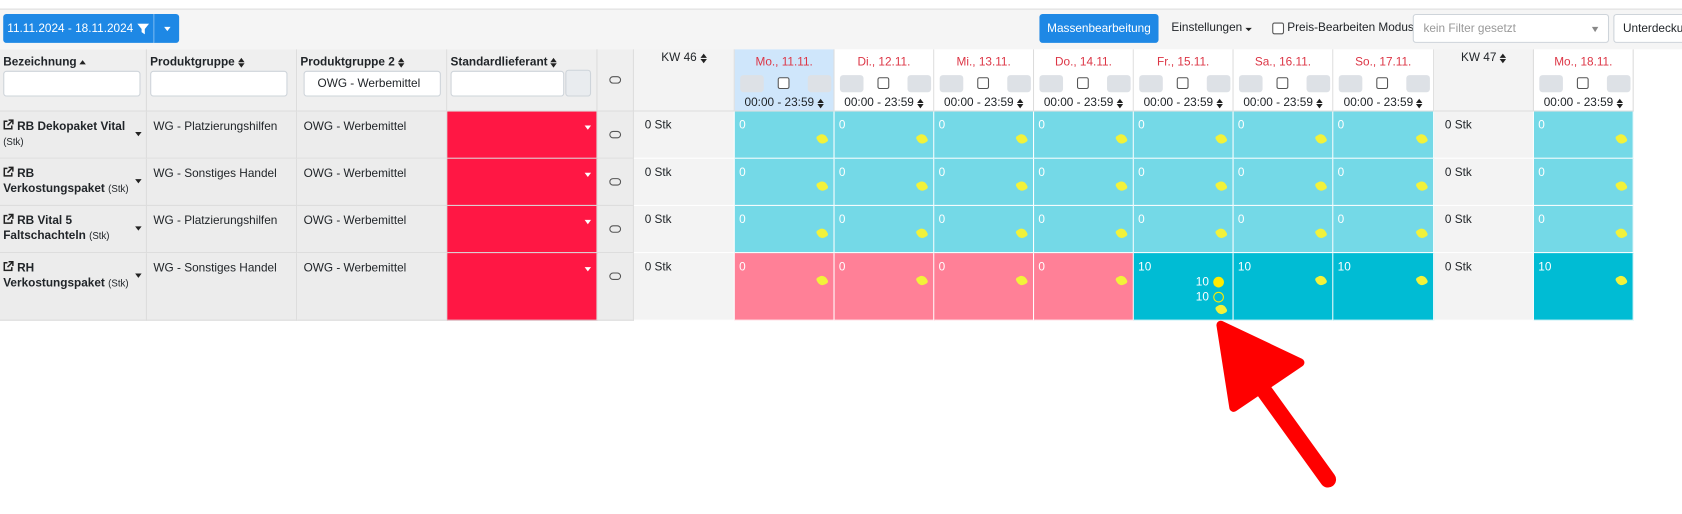 The width and height of the screenshot is (1682, 514). What do you see at coordinates (1458, 220) in the screenshot?
I see `cell-value: 0 Stk` at bounding box center [1458, 220].